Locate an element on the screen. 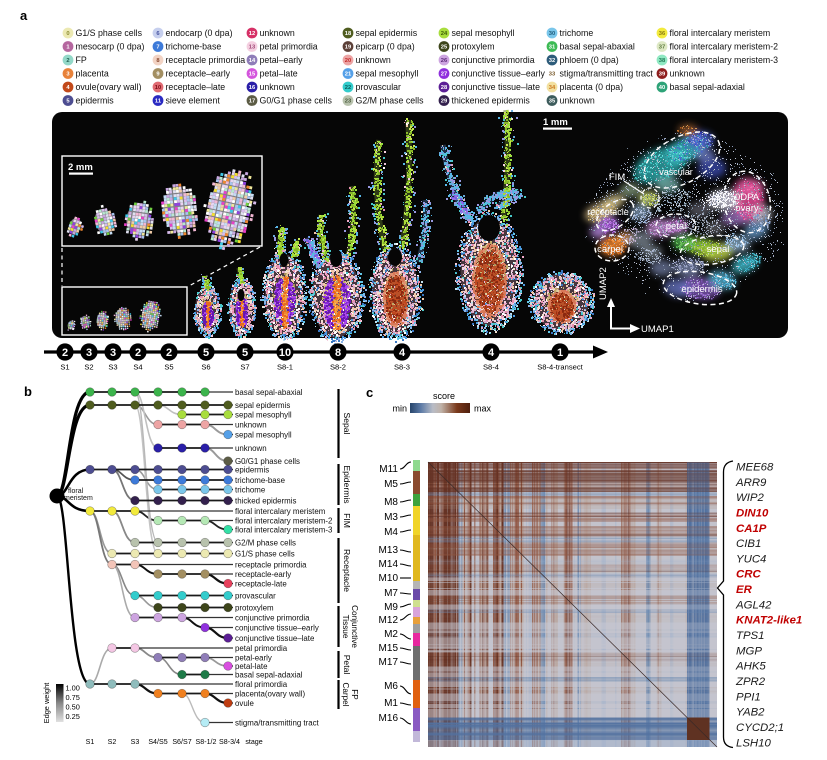 This screenshot has height=760, width=827. svg-text: M13 is located at coordinates (389, 550).